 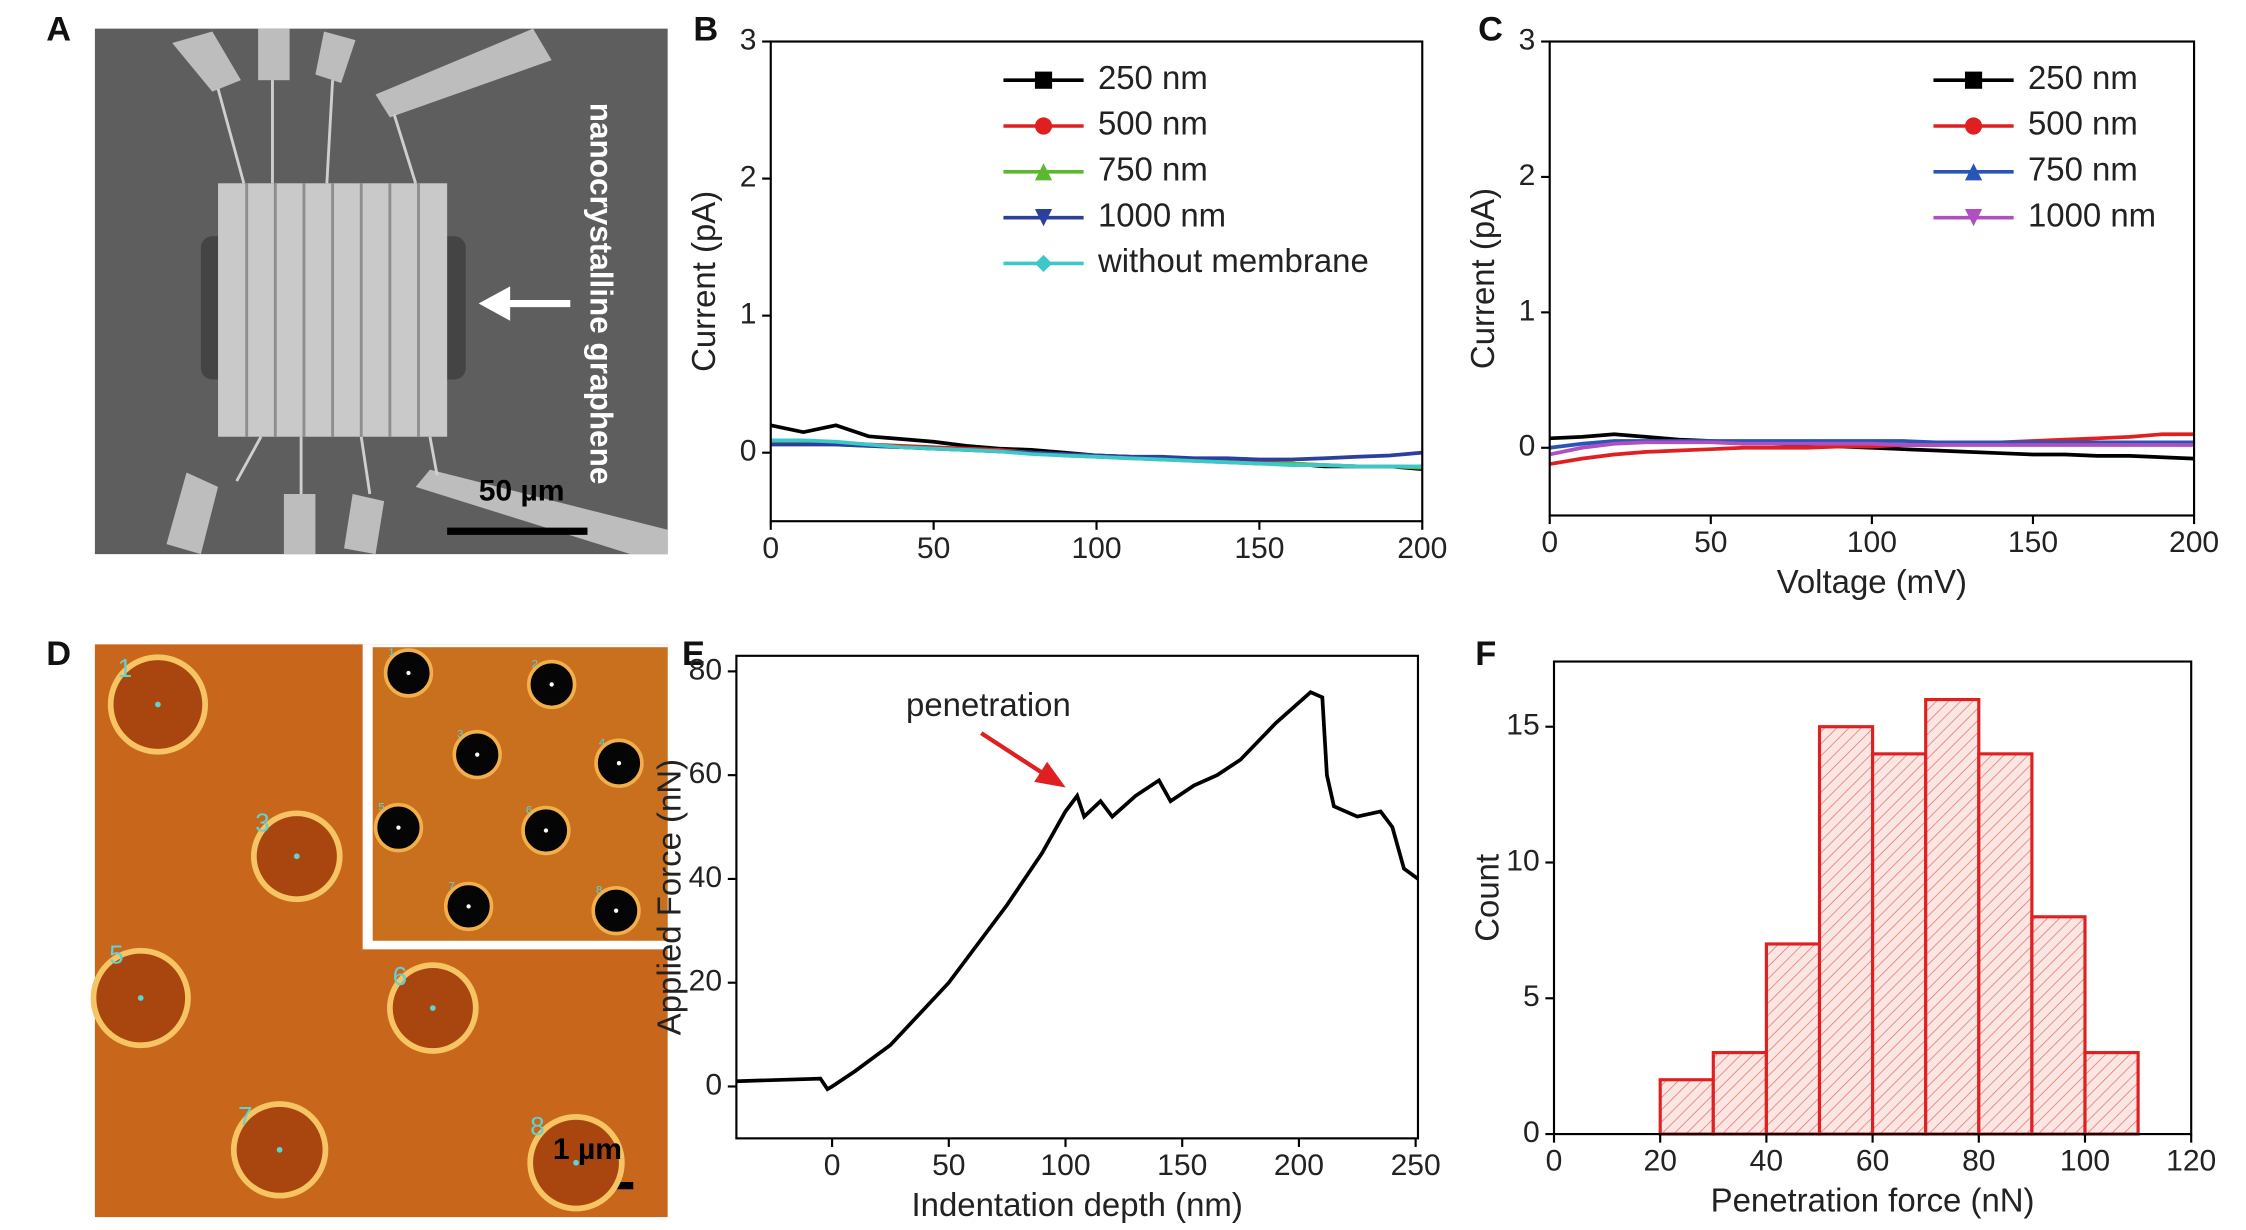 I want to click on legend-label: 750 nm, so click(x=2083, y=169).